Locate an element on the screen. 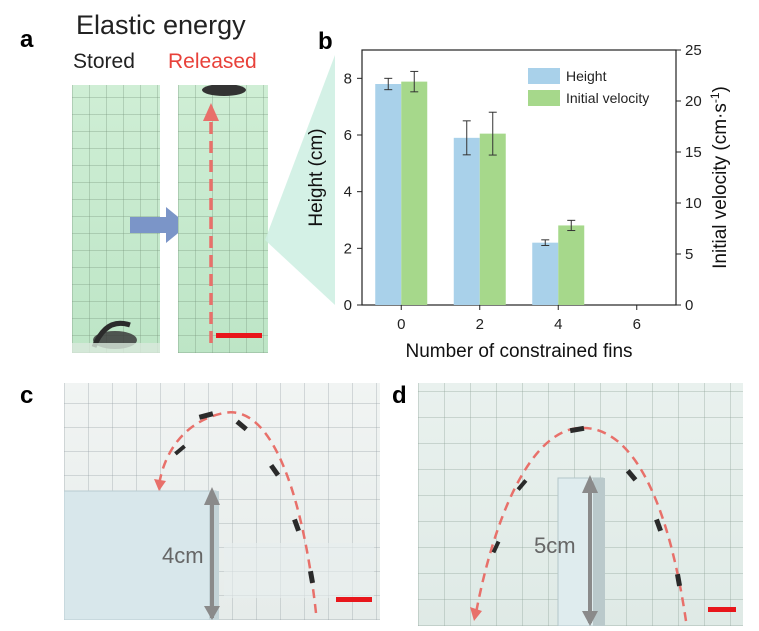 This screenshot has height=631, width=759. panel-a-label: a is located at coordinates (27, 39).